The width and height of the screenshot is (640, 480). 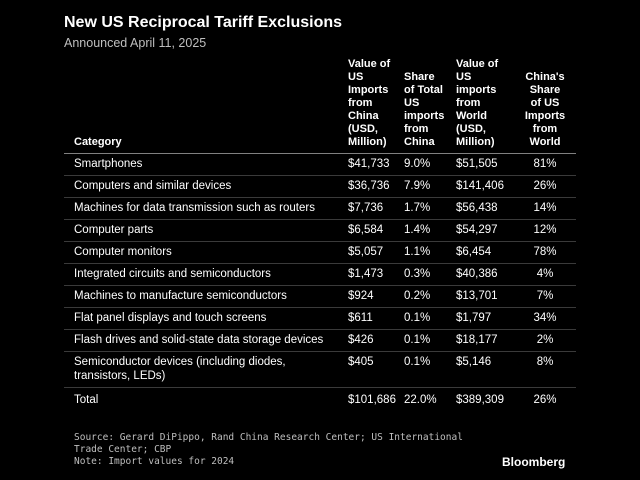 I want to click on cell-china-value: $924, so click(x=374, y=296).